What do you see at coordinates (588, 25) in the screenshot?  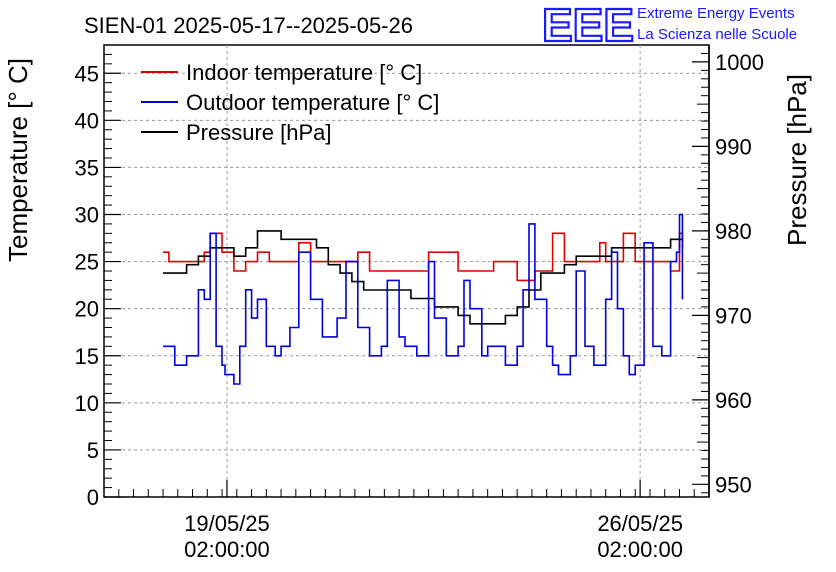 I see `eee-logo-icon: EEE` at bounding box center [588, 25].